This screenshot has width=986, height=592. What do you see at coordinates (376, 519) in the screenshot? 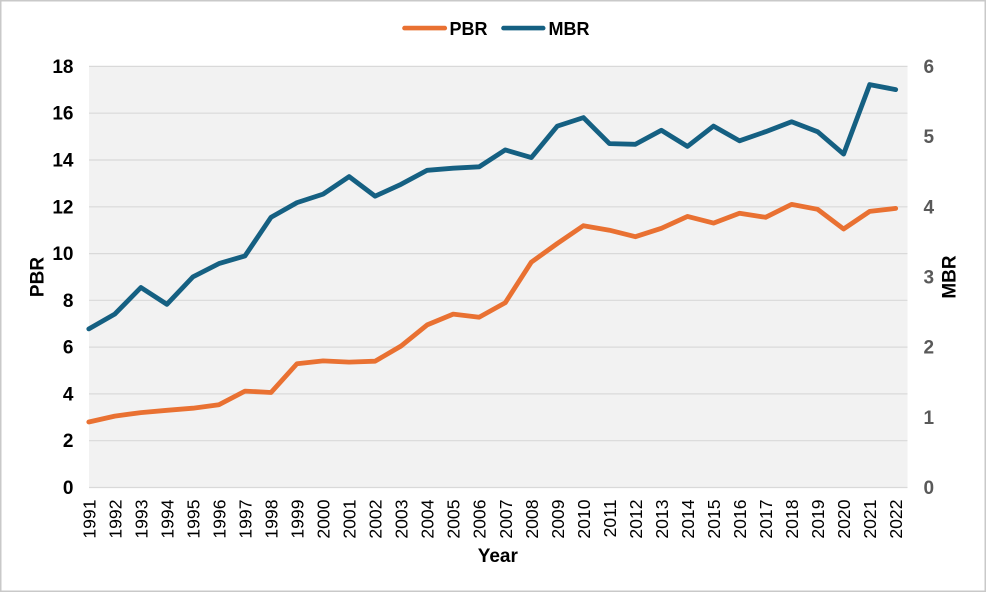
I see `svg-text: 2002` at bounding box center [376, 519].